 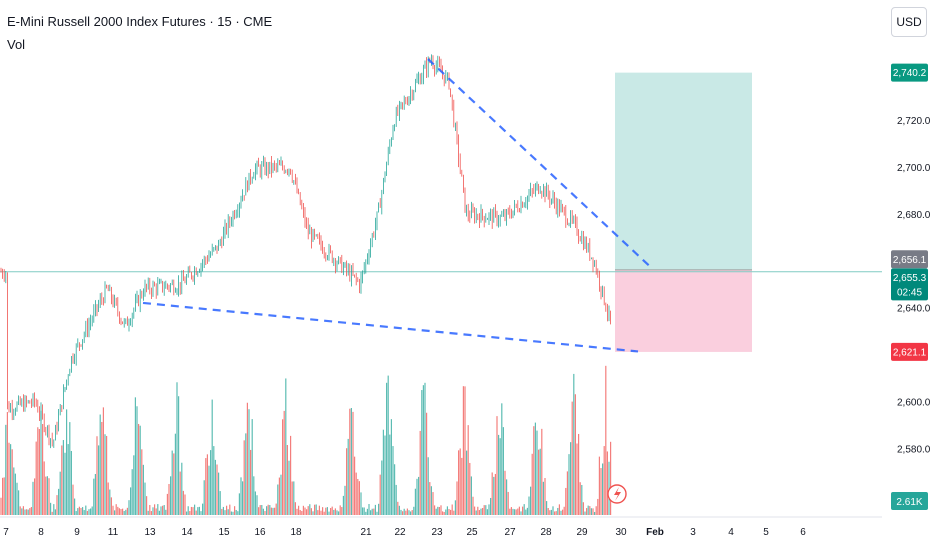 I want to click on stop-price-badge, so click(x=909, y=351).